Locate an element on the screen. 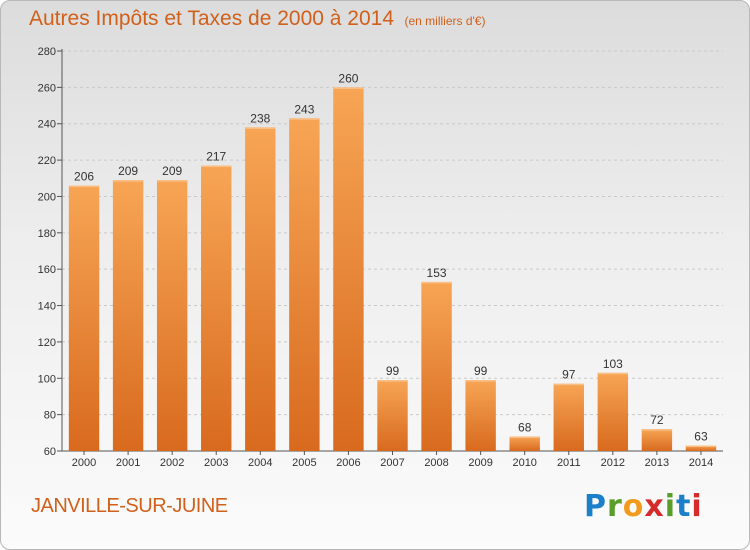 The image size is (750, 550). commune-name: JANVILLE-SUR-JUINE is located at coordinates (129, 506).